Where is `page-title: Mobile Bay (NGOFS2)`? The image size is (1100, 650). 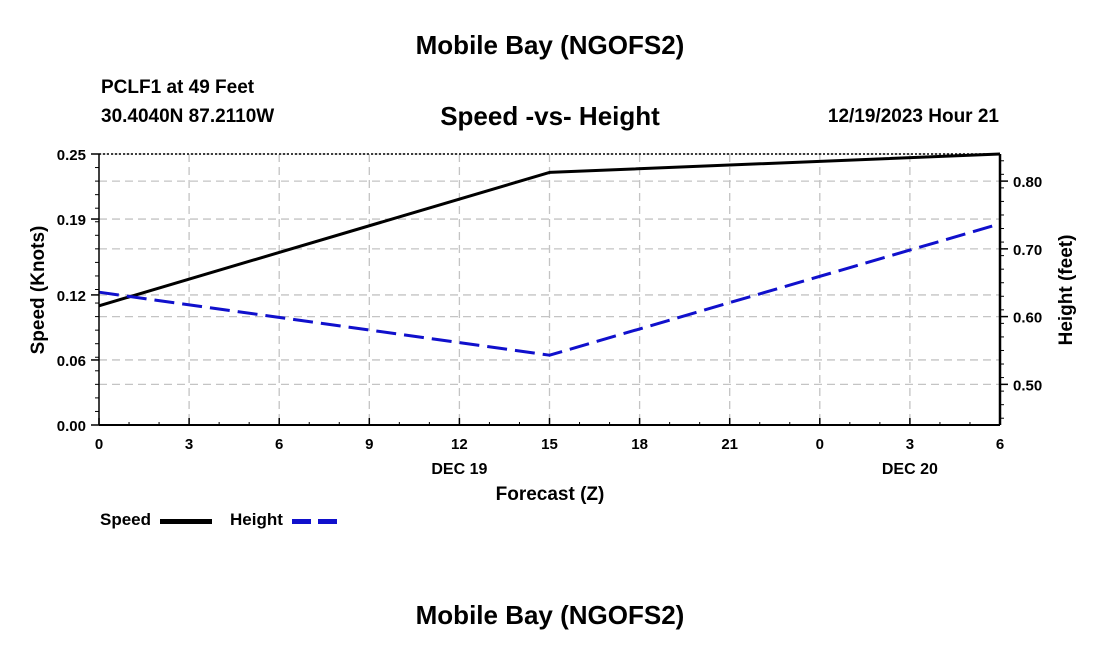 page-title: Mobile Bay (NGOFS2) is located at coordinates (550, 45).